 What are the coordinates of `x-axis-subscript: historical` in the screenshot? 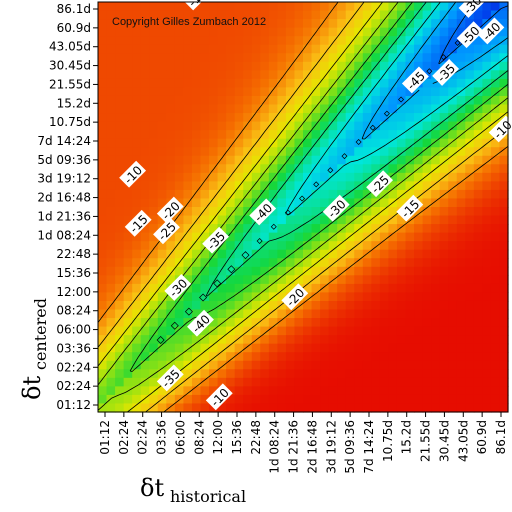 It's located at (208, 496).